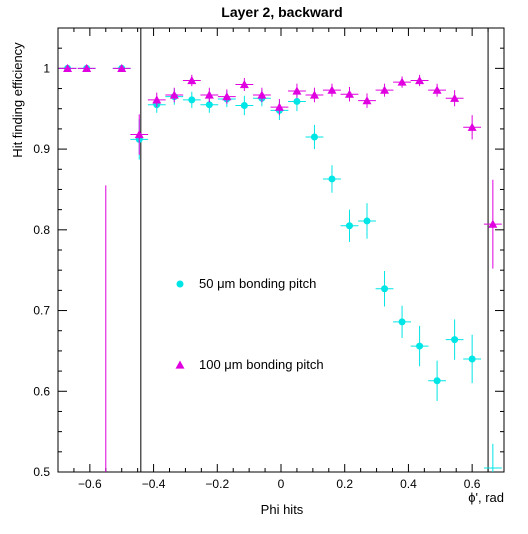 The image size is (528, 534). What do you see at coordinates (217, 484) in the screenshot?
I see `x-tick-label: −0.2` at bounding box center [217, 484].